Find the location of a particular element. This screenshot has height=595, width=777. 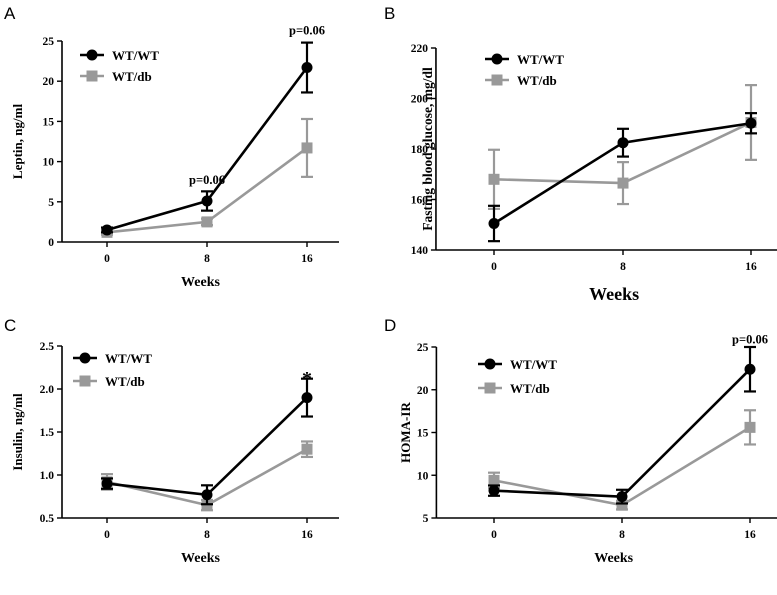

panel-label: A is located at coordinates (10, 13).